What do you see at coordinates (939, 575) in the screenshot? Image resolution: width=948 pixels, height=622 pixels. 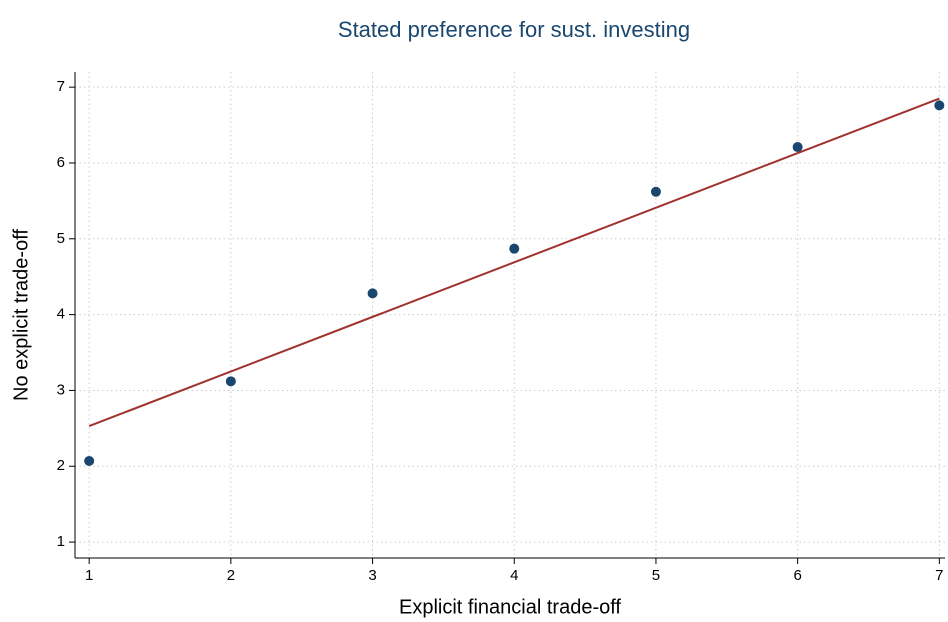 I see `x-tick-label: 7` at bounding box center [939, 575].